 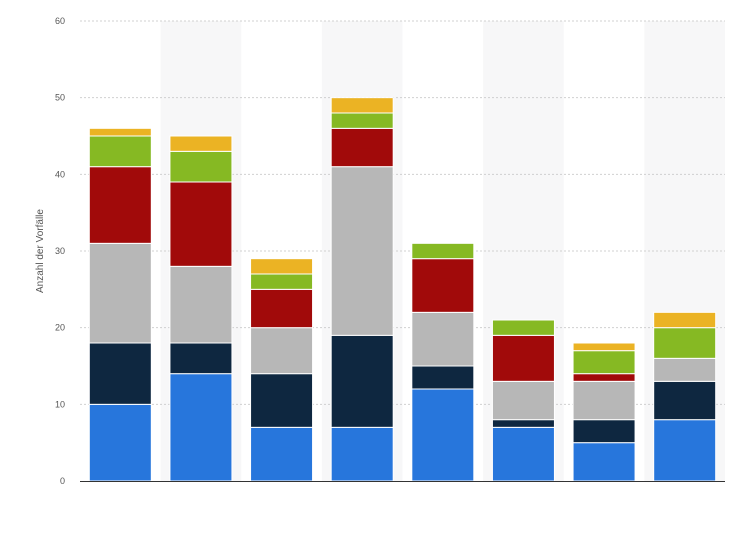 What do you see at coordinates (62, 481) in the screenshot?
I see `y-tick-label: 0` at bounding box center [62, 481].